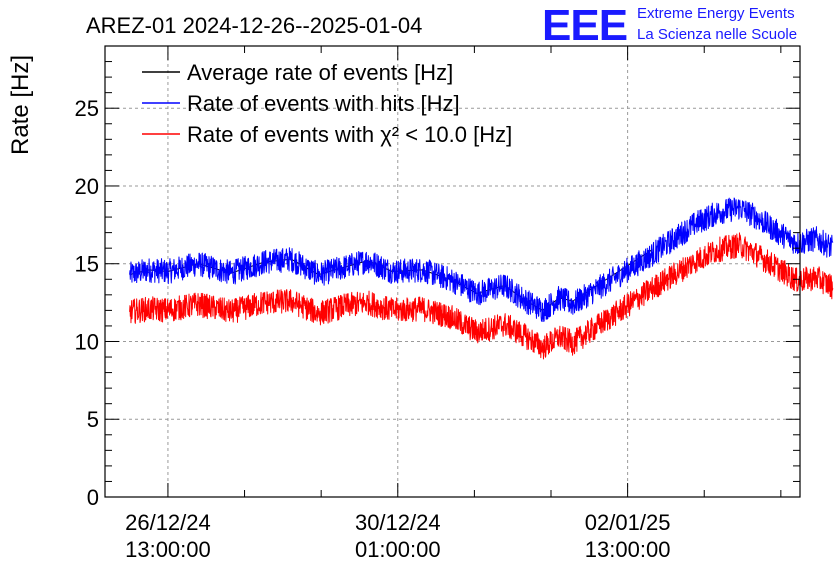 Image resolution: width=836 pixels, height=572 pixels. I want to click on x-tick-date: 02/01/25, so click(628, 522).